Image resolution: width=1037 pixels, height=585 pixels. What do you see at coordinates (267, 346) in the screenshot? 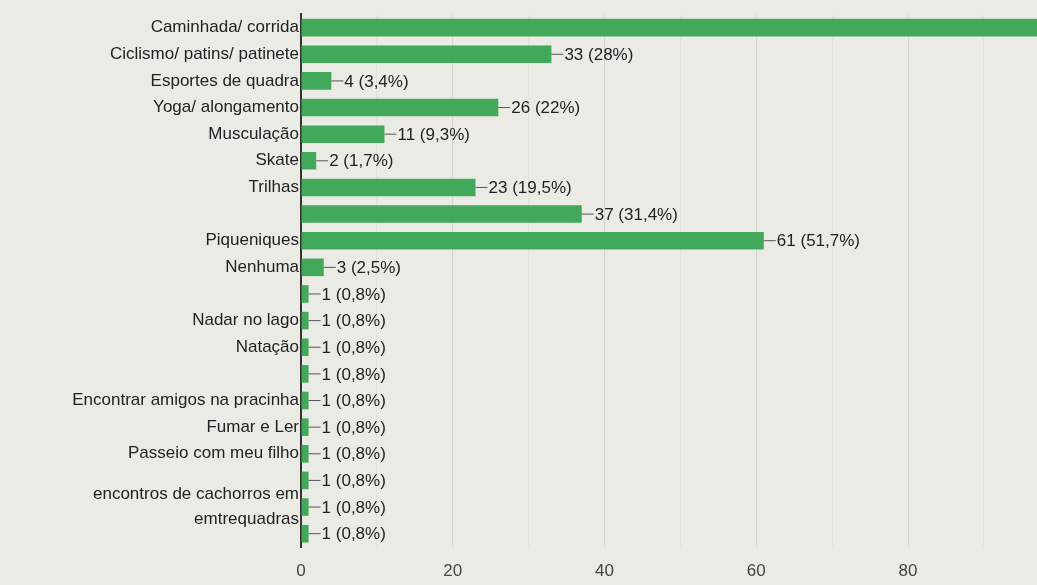
I see `y-tick-label: Natação` at bounding box center [267, 346].